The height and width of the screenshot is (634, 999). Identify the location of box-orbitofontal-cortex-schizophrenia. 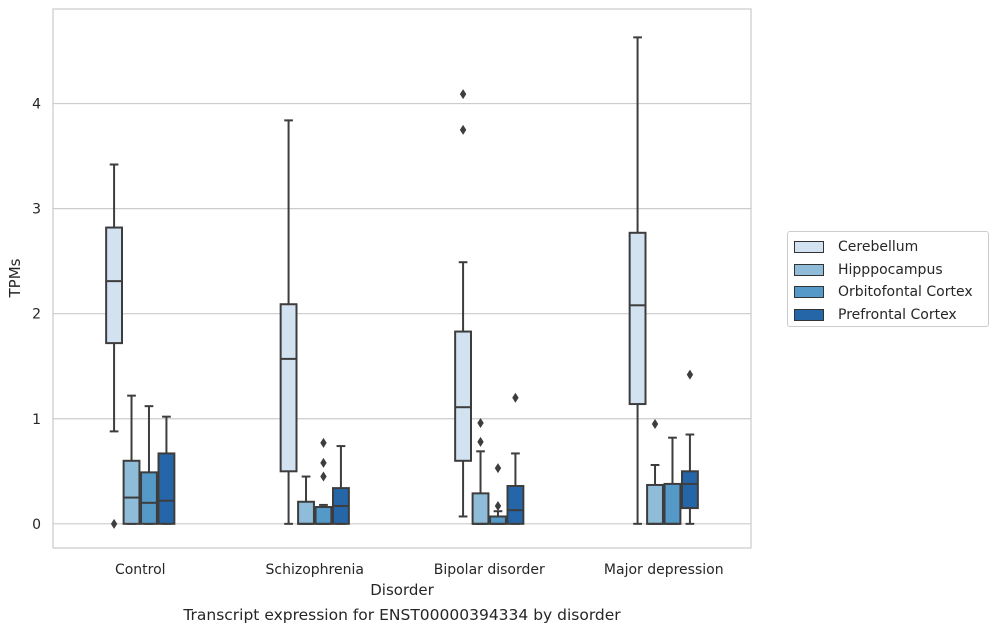
(323, 481).